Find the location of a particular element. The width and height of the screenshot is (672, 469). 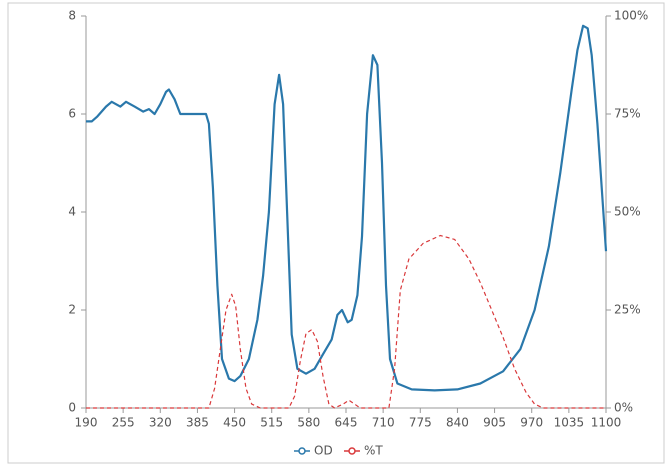

y2-tick-label: 0% is located at coordinates (623, 408).